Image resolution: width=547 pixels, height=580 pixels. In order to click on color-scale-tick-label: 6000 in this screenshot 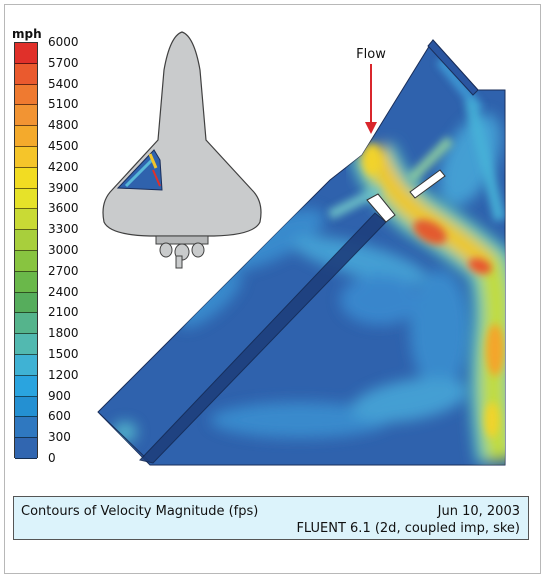, I will do `click(63, 42)`.